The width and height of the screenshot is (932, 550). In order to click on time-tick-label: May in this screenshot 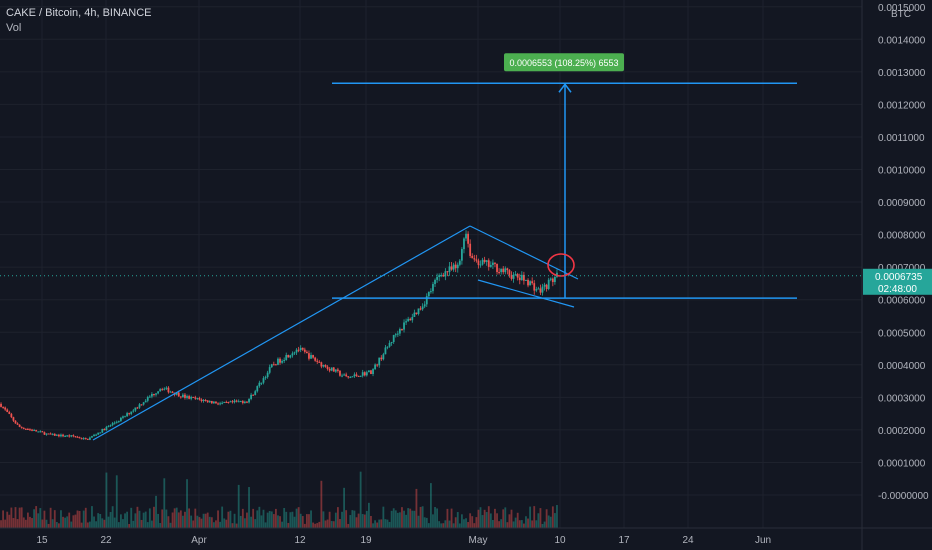, I will do `click(478, 540)`.